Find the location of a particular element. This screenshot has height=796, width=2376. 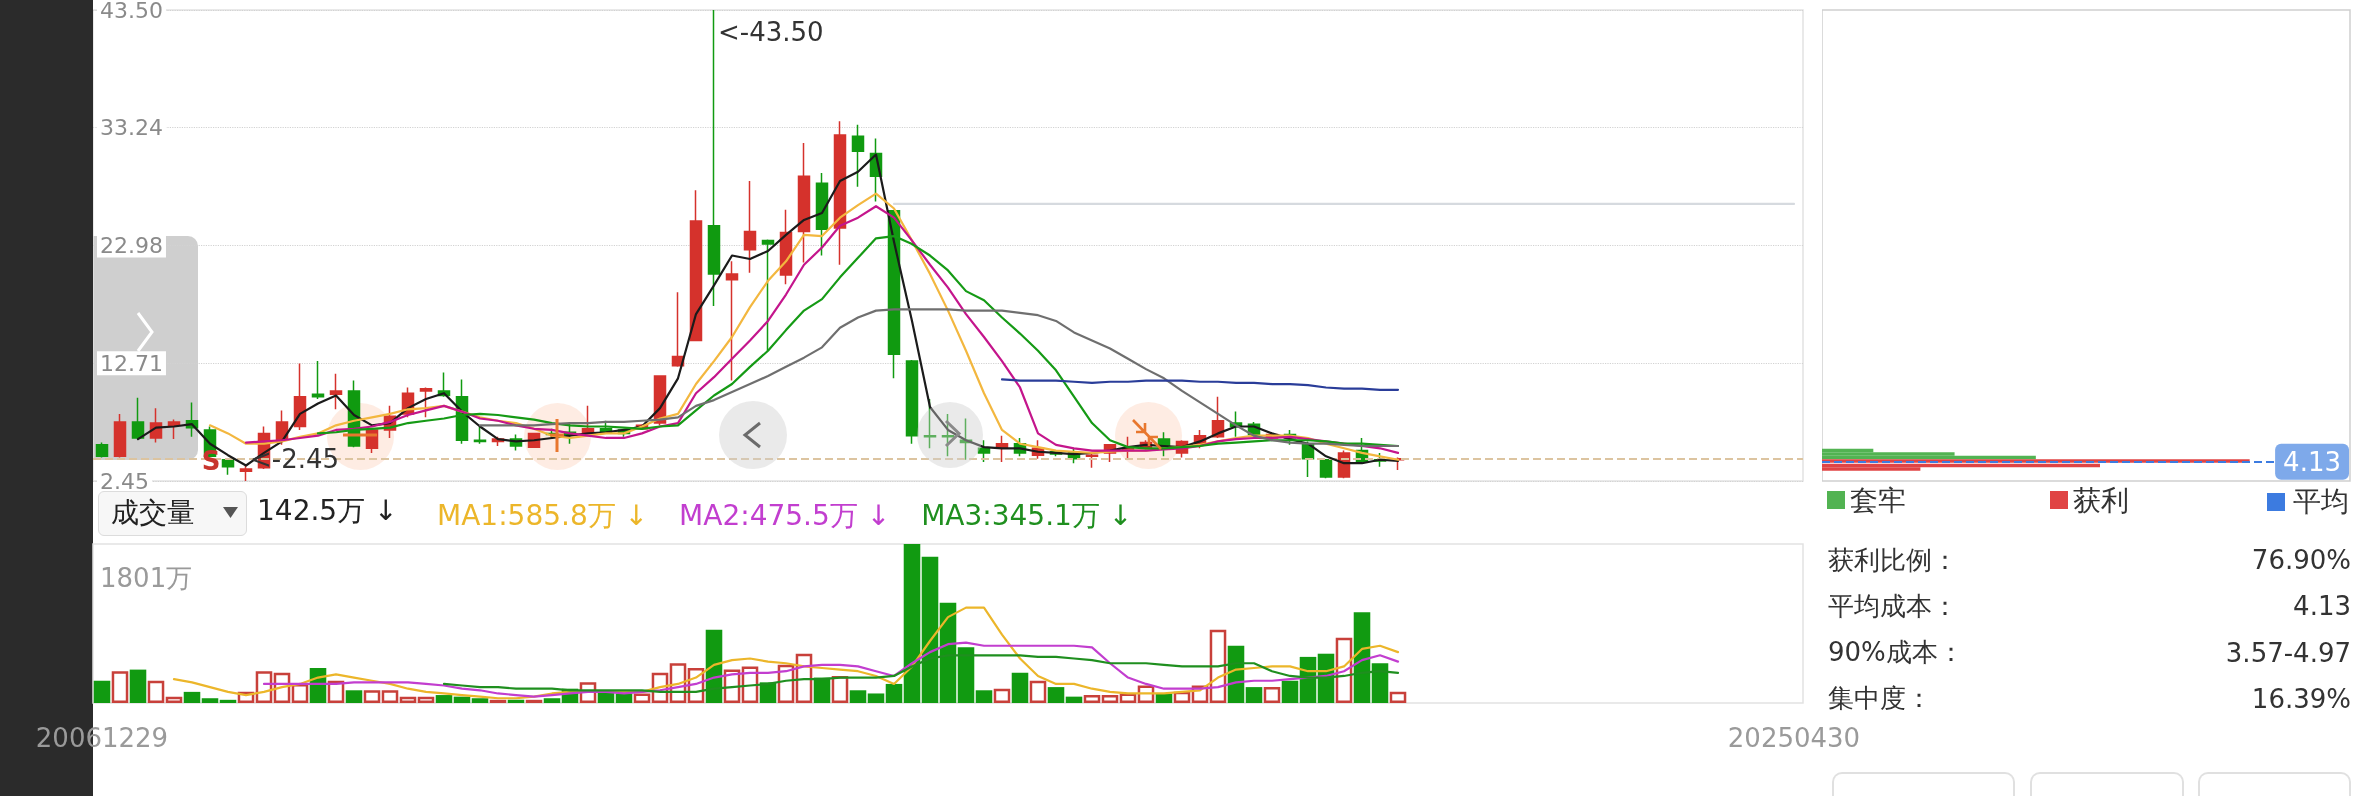

text: 142.5万 ↓ is located at coordinates (327, 511).